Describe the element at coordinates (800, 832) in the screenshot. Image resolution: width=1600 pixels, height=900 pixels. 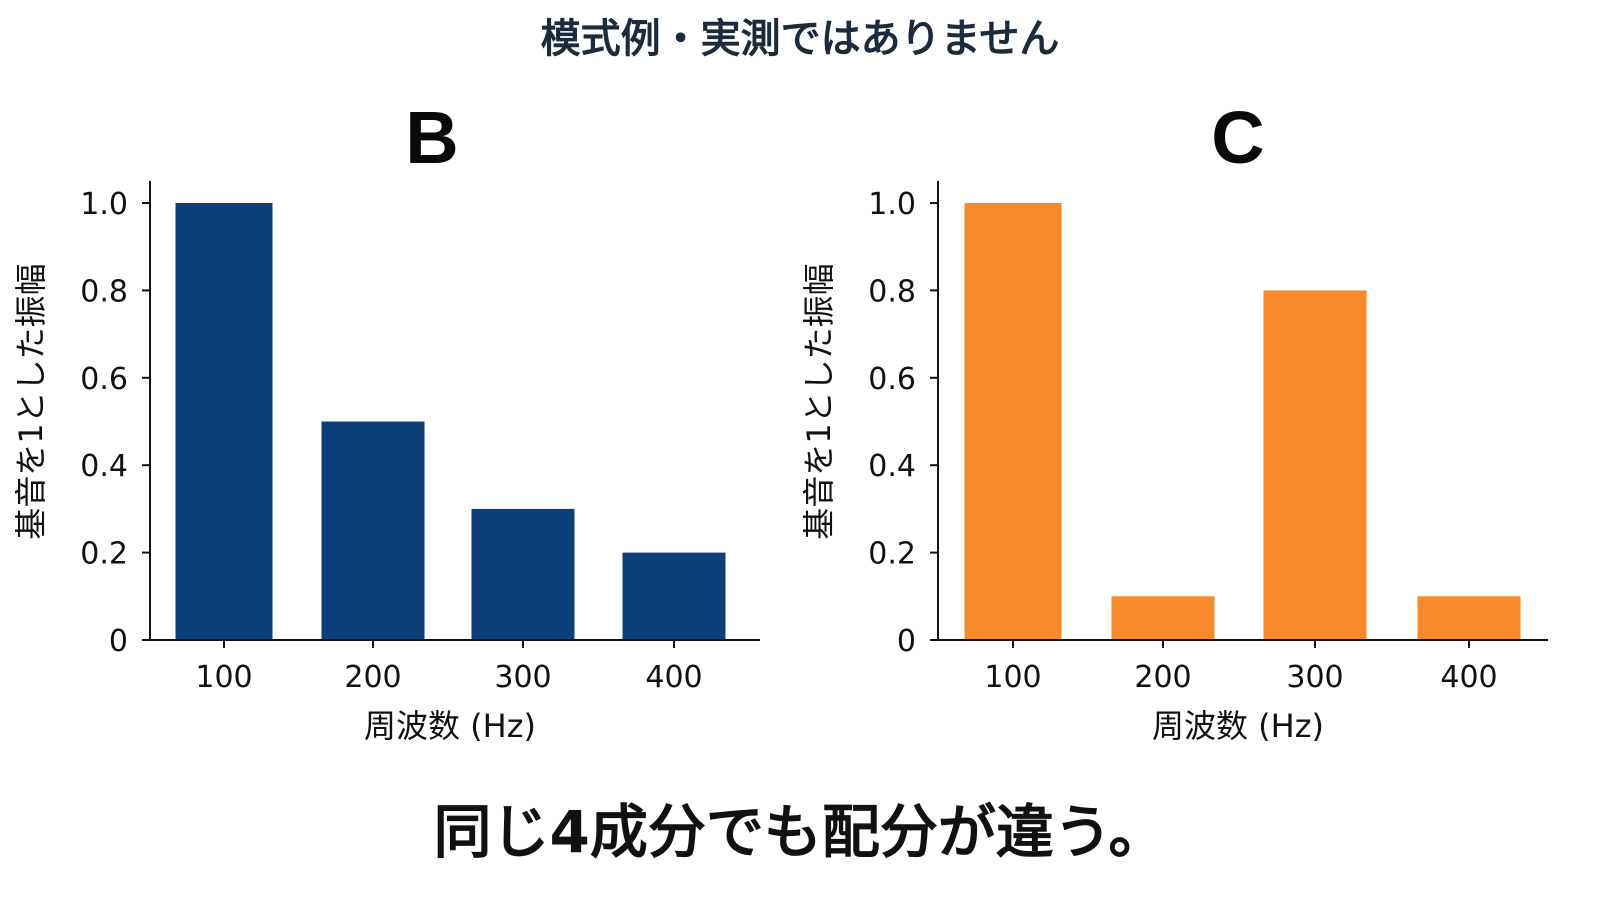
I see `page-caption: 同じ4成分でも配分が違う。` at that location.